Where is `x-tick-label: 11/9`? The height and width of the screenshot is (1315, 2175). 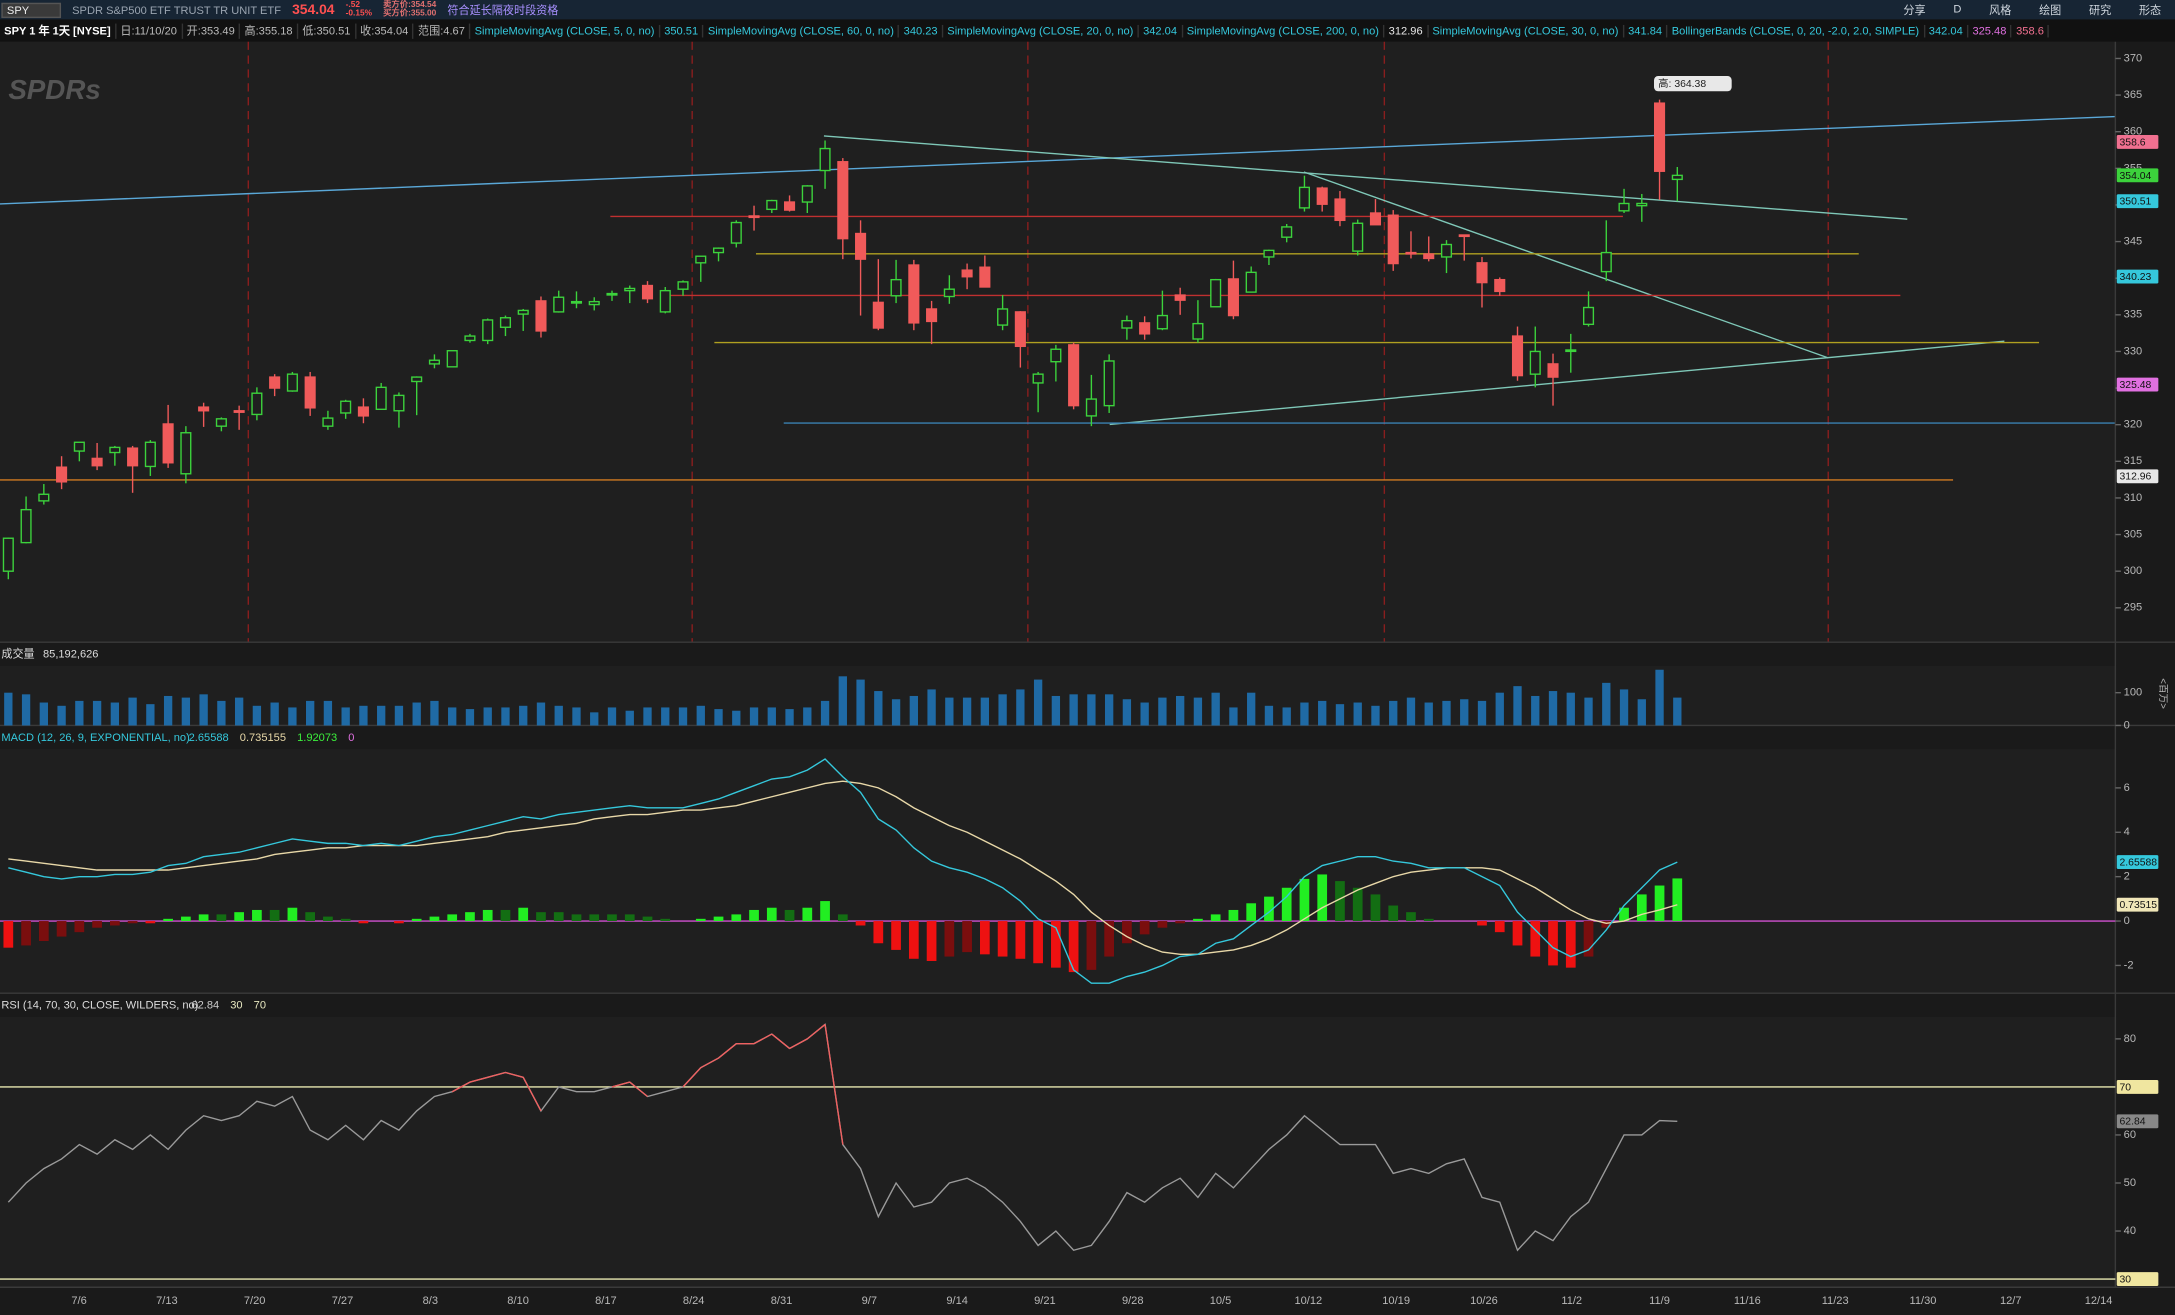 x-tick-label: 11/9 is located at coordinates (1659, 1301).